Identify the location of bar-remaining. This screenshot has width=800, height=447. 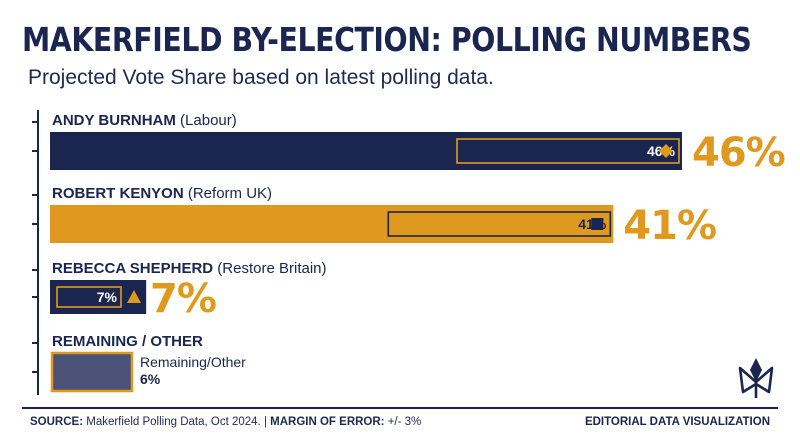
(92, 372).